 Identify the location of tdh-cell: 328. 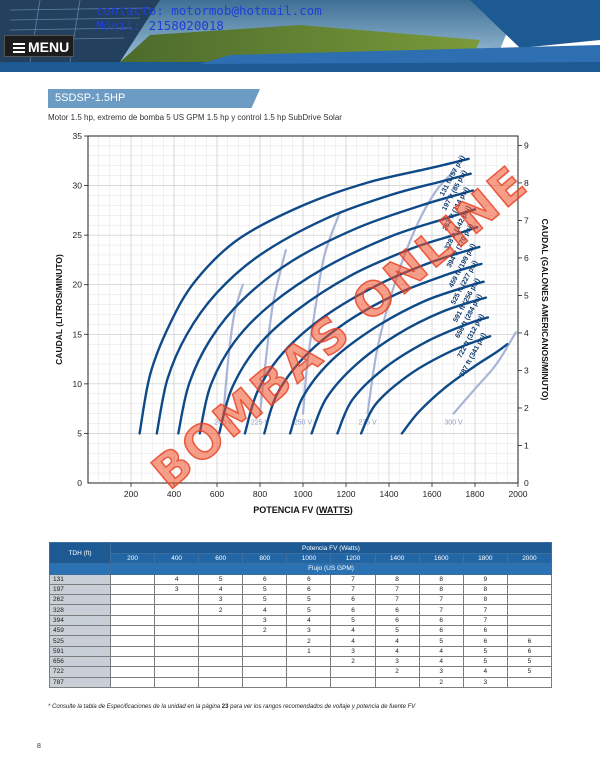
(80, 610).